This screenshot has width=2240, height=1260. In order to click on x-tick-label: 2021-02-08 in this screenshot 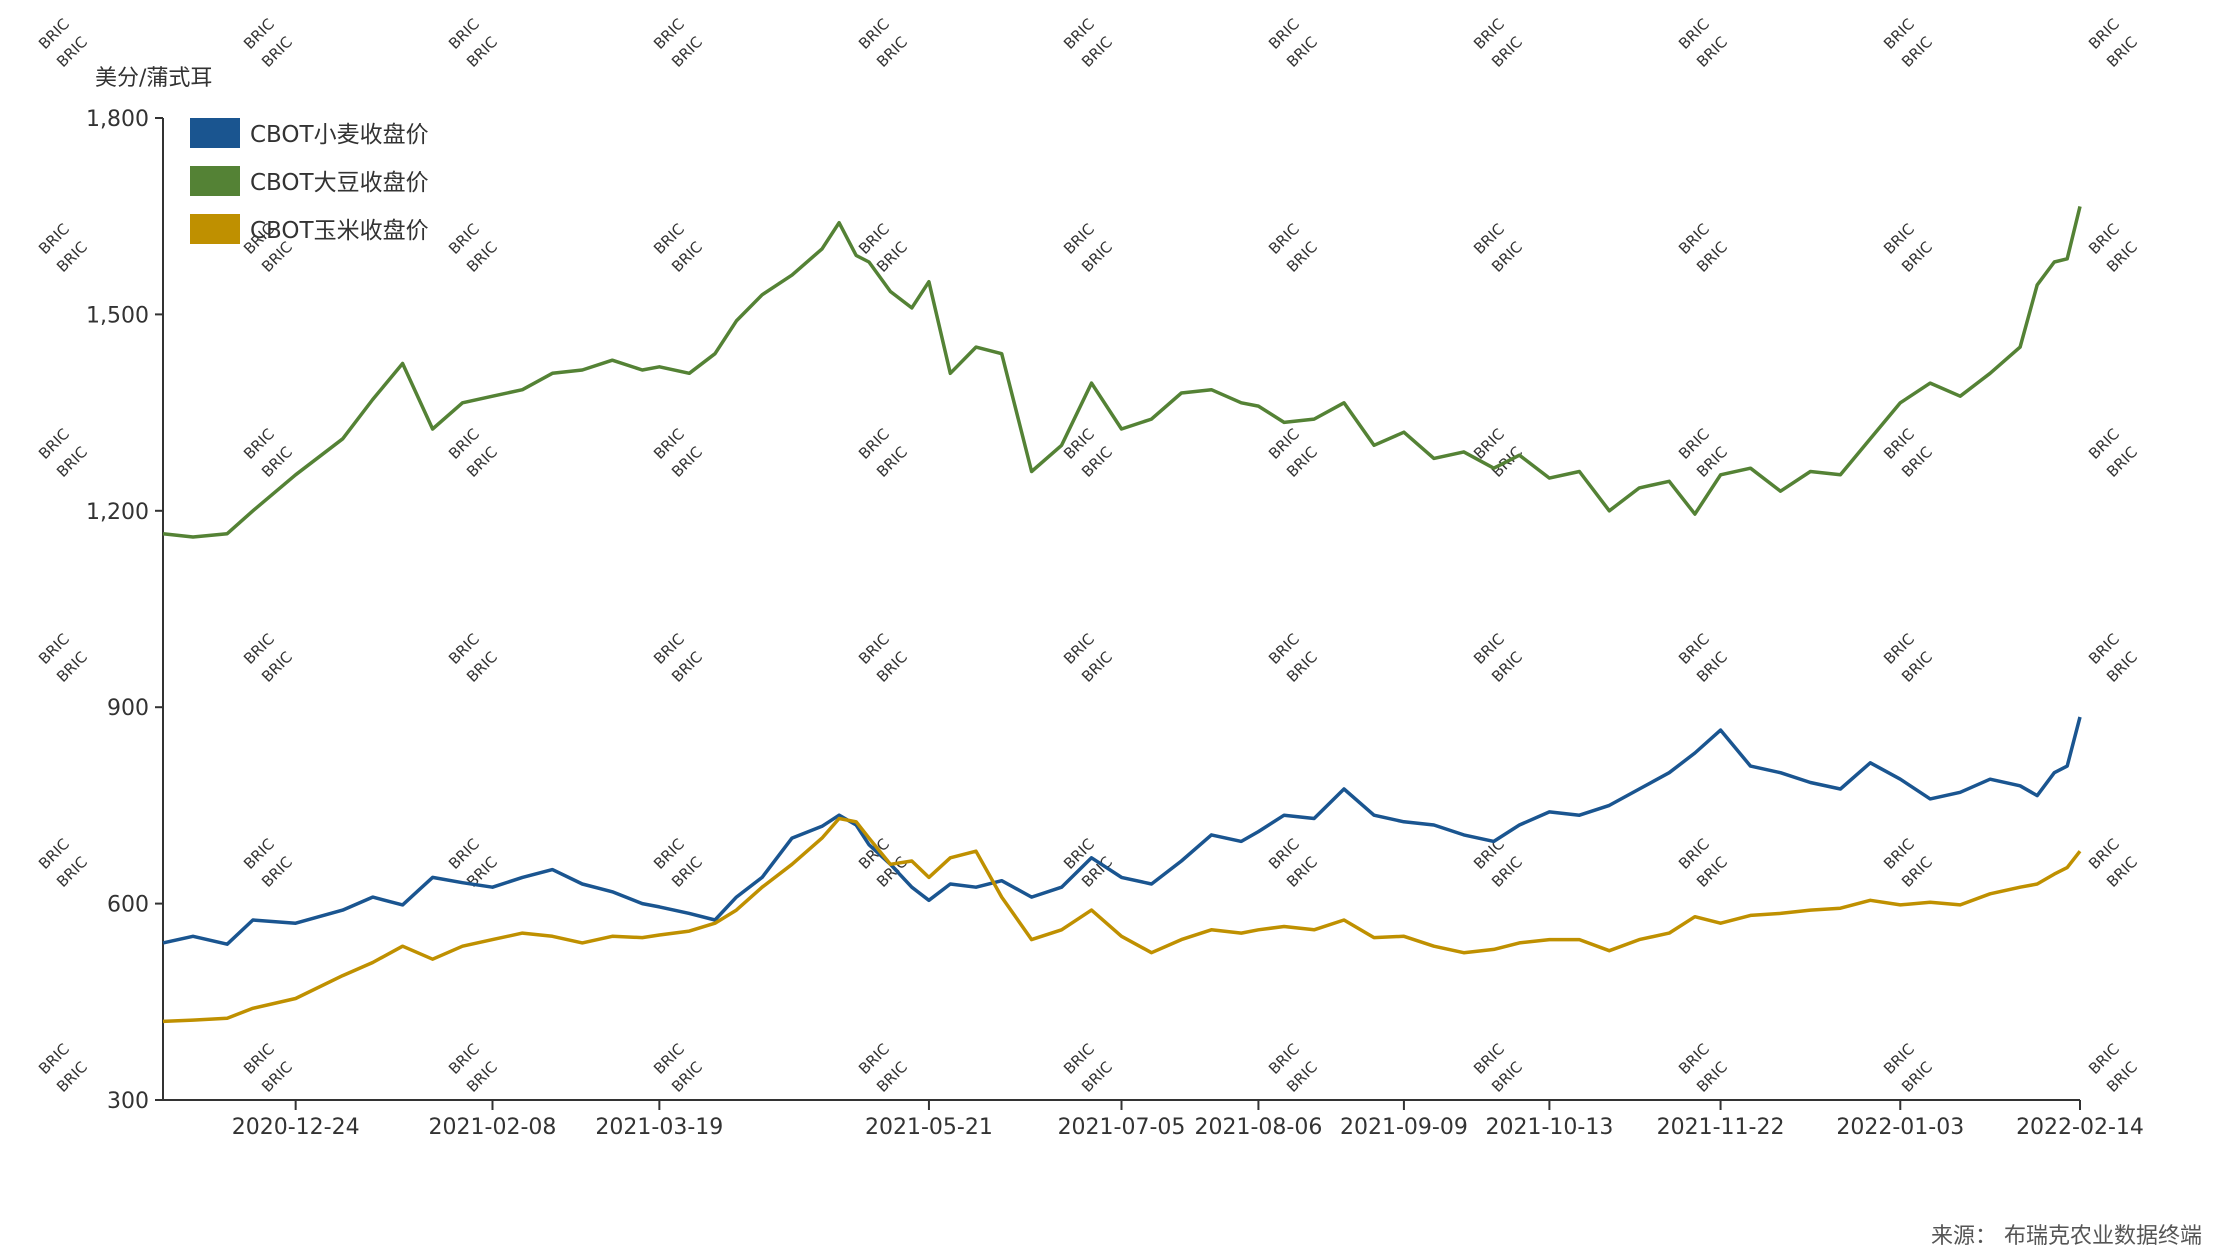, I will do `click(493, 1127)`.